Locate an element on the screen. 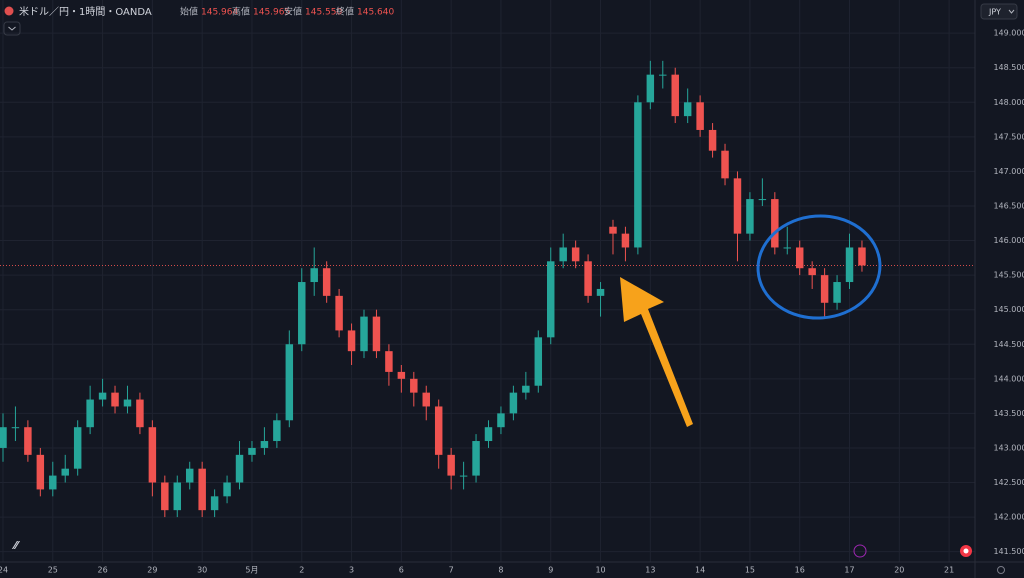  circle-annotation is located at coordinates (819, 267).